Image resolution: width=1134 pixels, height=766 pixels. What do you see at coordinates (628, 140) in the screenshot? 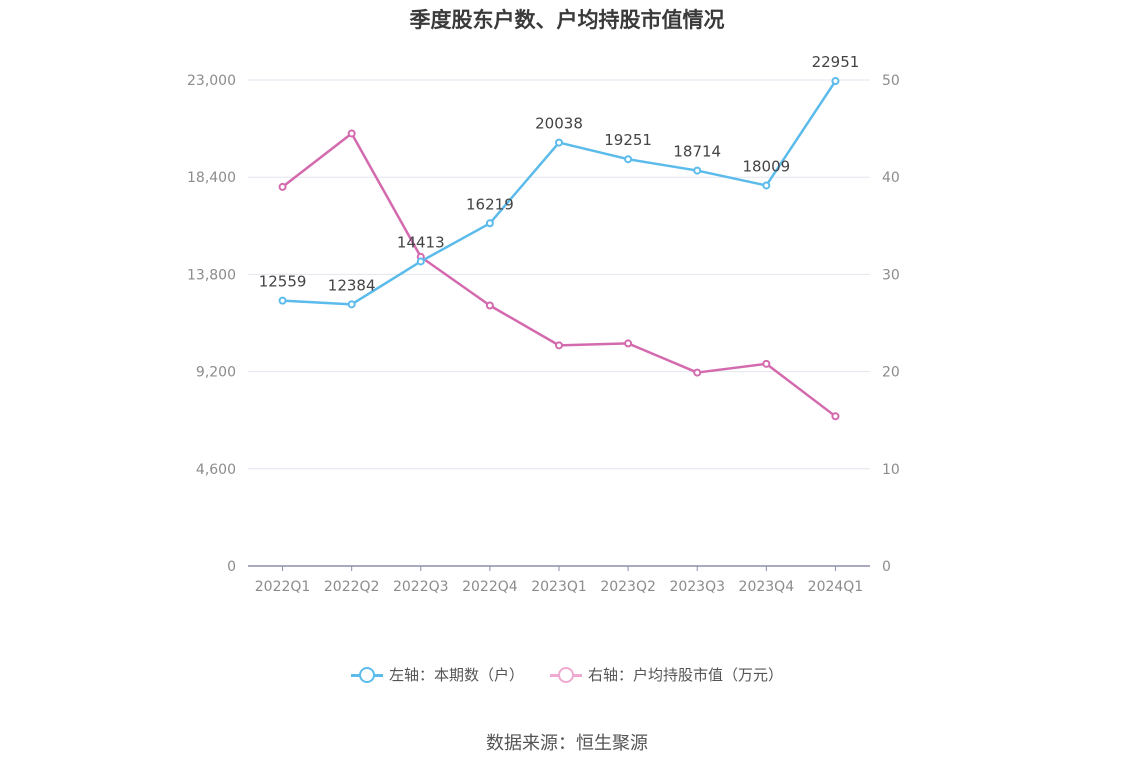
I see `households-data-label: 19251` at bounding box center [628, 140].